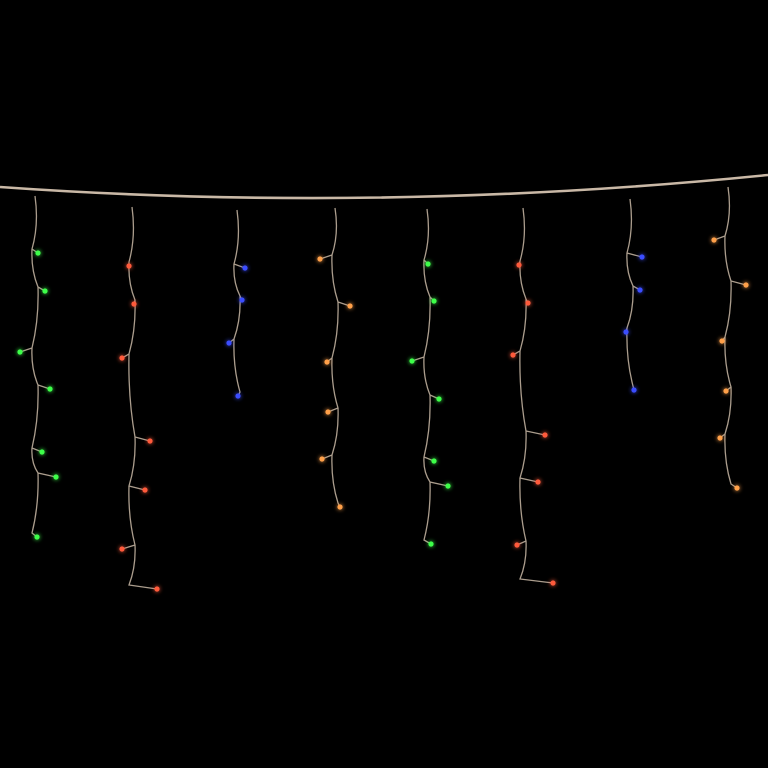 This screenshot has width=768, height=768. Describe the element at coordinates (384, 186) in the screenshot. I see `main-wire` at that location.